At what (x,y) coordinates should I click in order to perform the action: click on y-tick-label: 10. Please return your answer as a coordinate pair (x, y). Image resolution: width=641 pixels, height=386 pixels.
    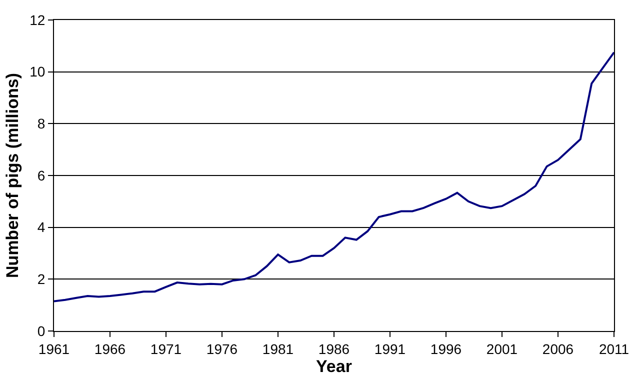
    Looking at the image, I should click on (38, 72).